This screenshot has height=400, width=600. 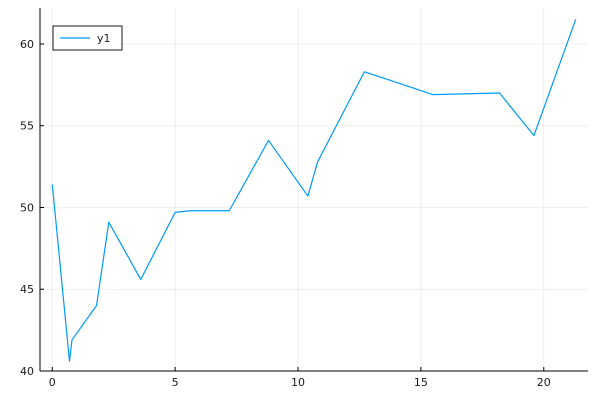 What do you see at coordinates (27, 289) in the screenshot?
I see `y-tick-label: 45` at bounding box center [27, 289].